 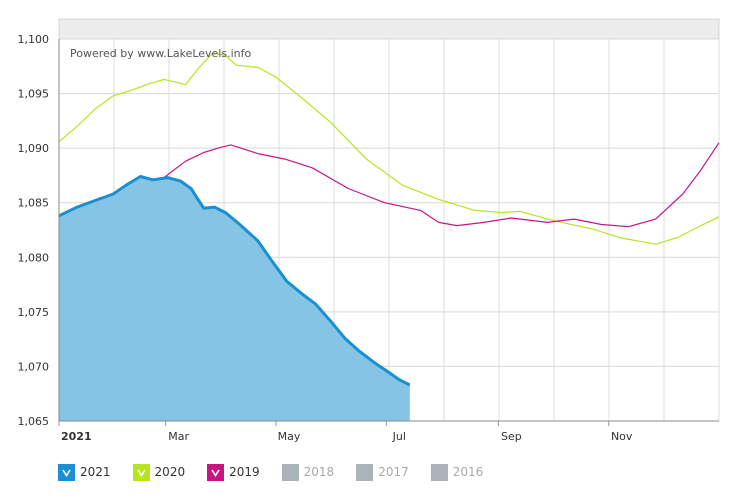 I want to click on legend-item-2017: 2017, so click(x=382, y=472).